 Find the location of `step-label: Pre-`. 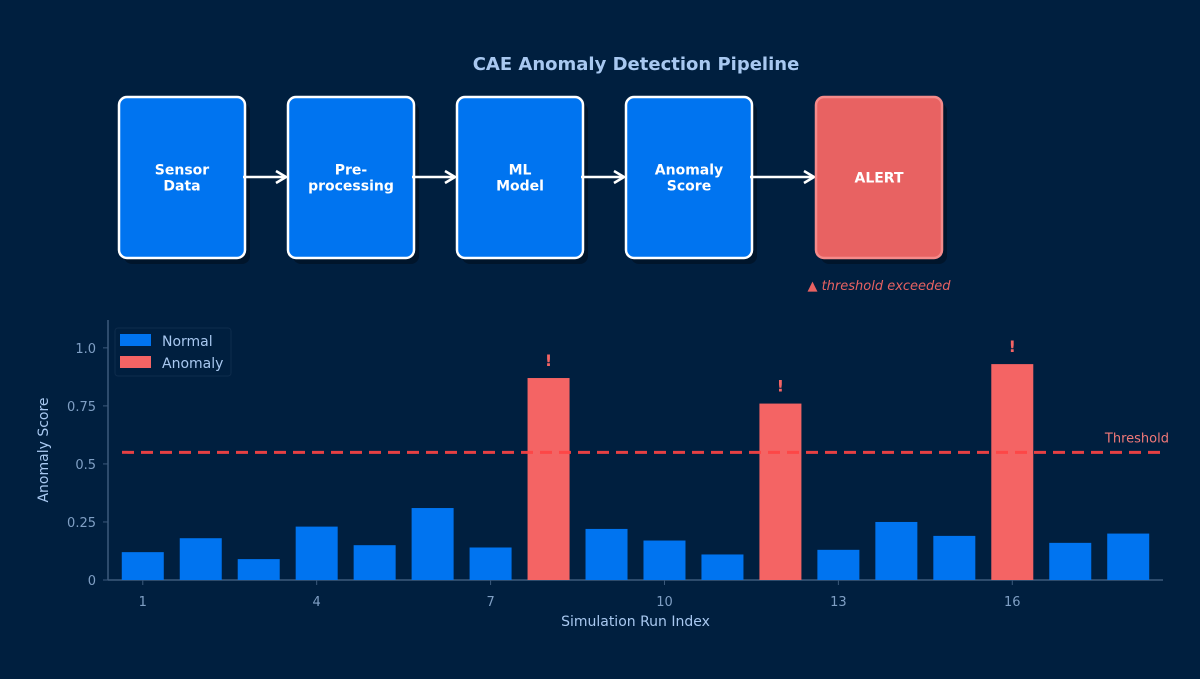

step-label: Pre- is located at coordinates (351, 171).